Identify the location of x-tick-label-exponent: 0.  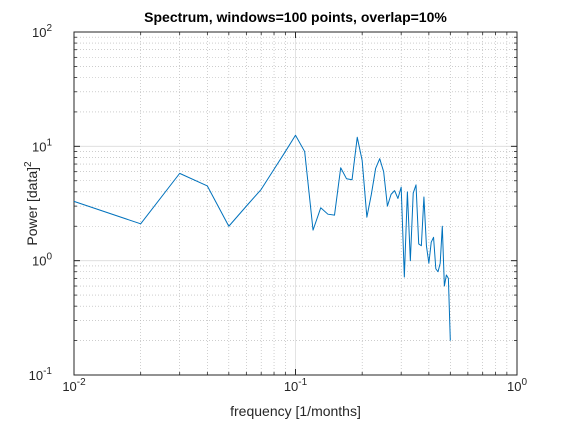
(524, 382).